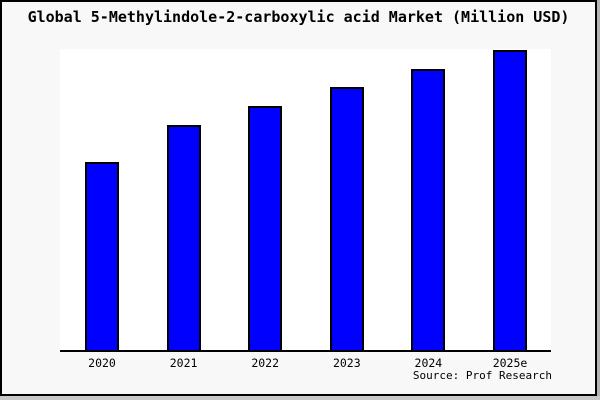 This screenshot has height=400, width=600. Describe the element at coordinates (300, 398) in the screenshot. I see `figure-shadow-bottom` at that location.